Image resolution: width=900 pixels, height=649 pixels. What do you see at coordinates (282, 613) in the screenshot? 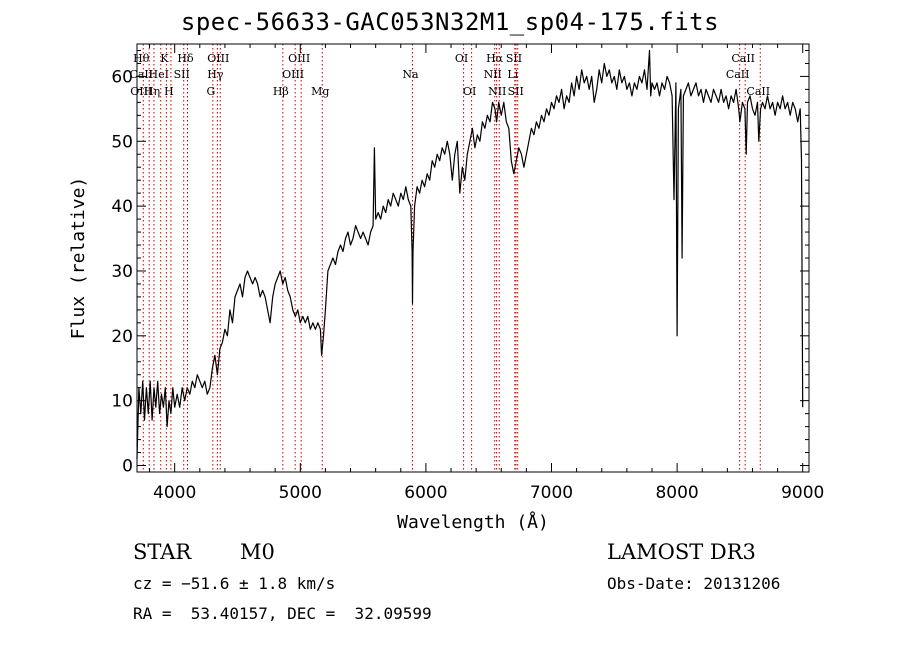
I see `coordinates-label: RA = 53.40157, DEC = 32.09599` at bounding box center [282, 613].